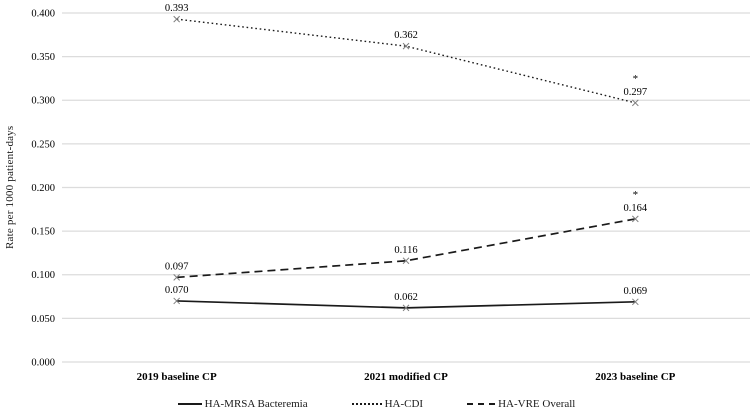 This screenshot has height=415, width=753. What do you see at coordinates (189, 404) in the screenshot?
I see `legend-line-sample-solid` at bounding box center [189, 404].